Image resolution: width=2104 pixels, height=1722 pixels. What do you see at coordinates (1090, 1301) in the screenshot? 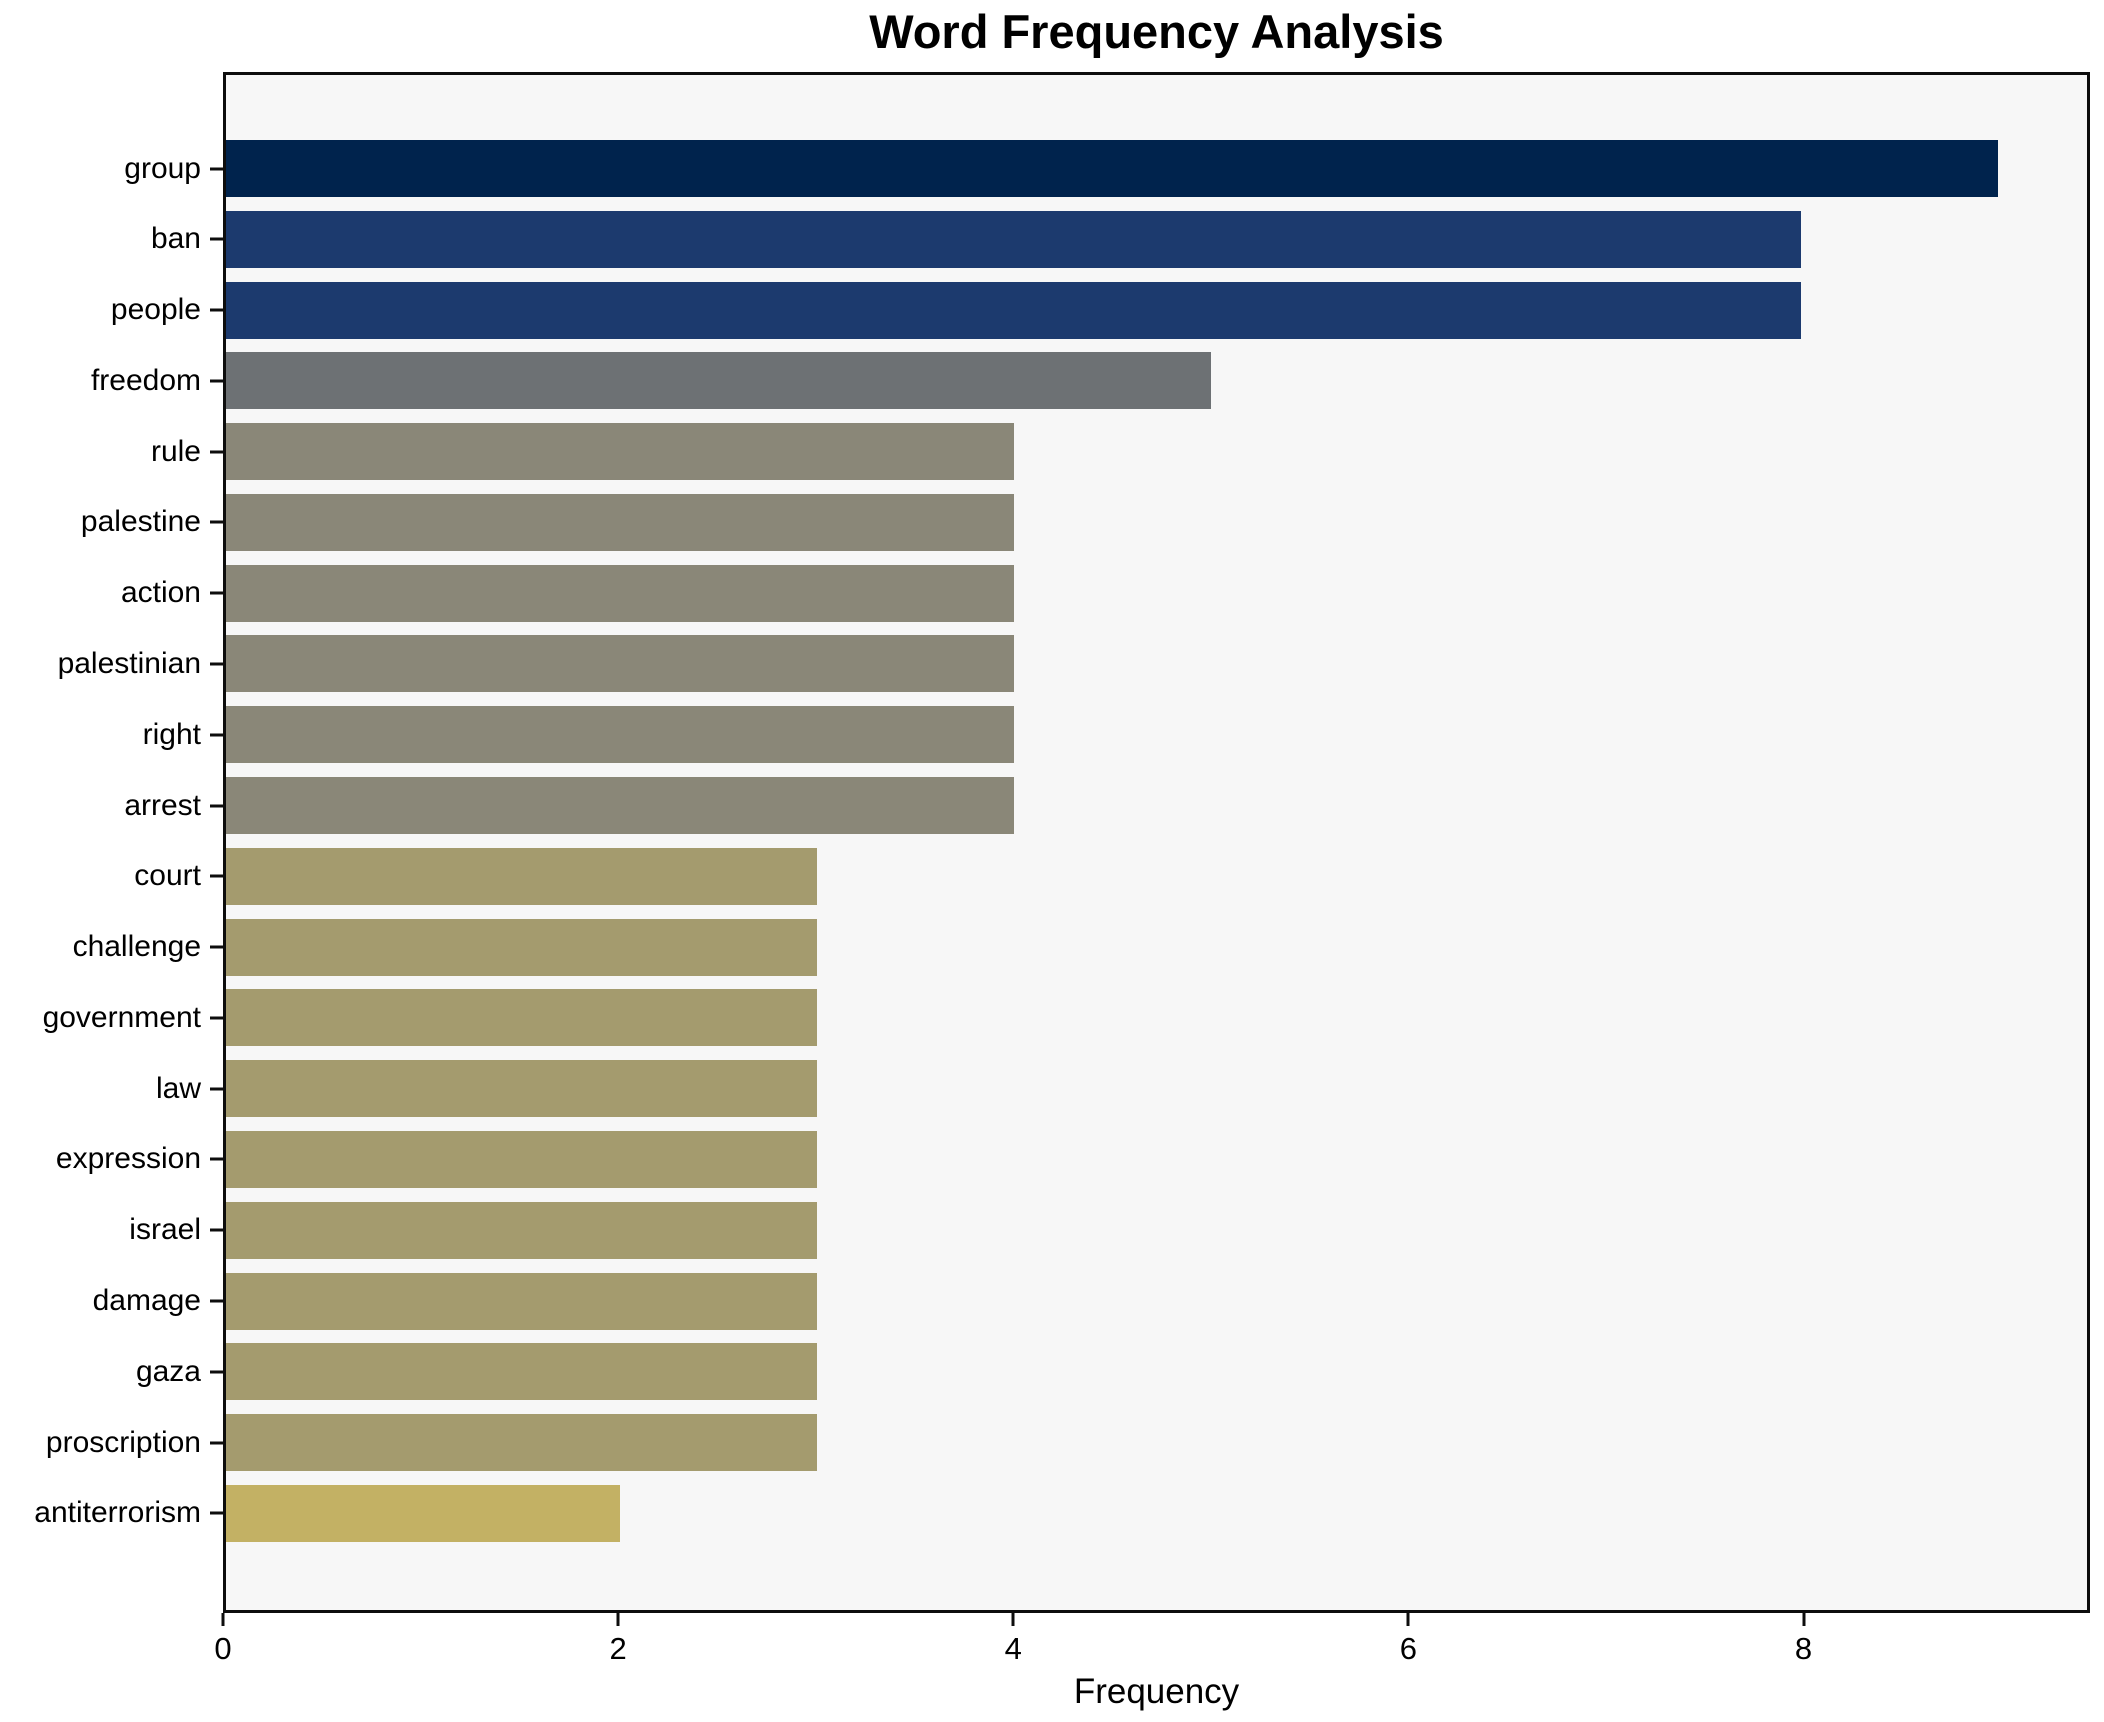
I see `bar-row: damage` at bounding box center [1090, 1301].